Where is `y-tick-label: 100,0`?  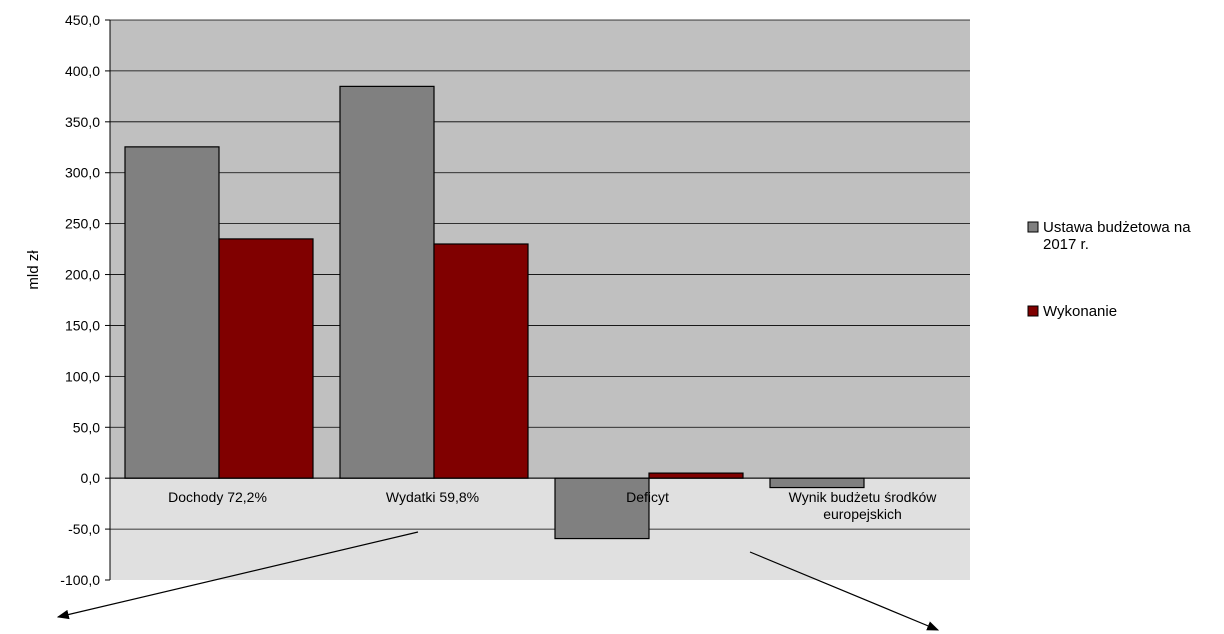 y-tick-label: 100,0 is located at coordinates (82, 376).